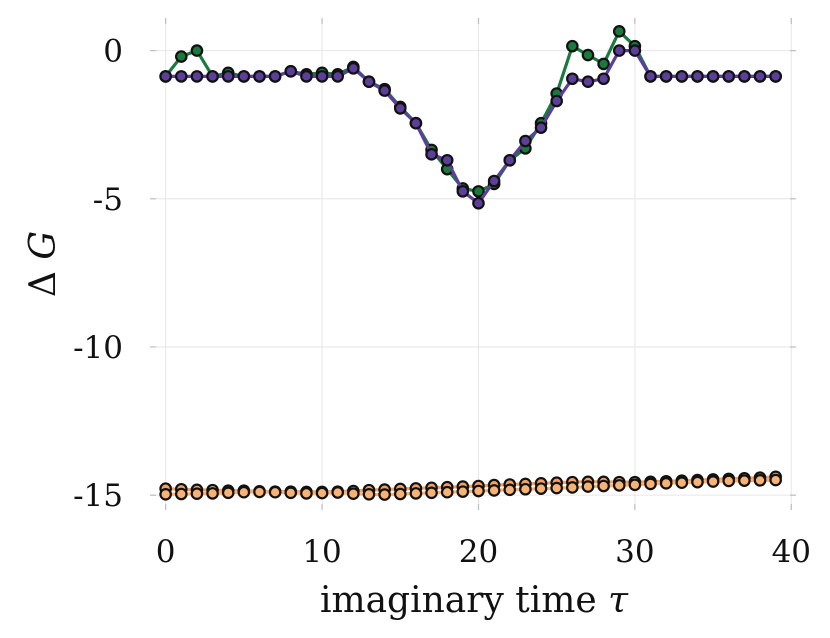  I want to click on series-line, so click(470, 487).